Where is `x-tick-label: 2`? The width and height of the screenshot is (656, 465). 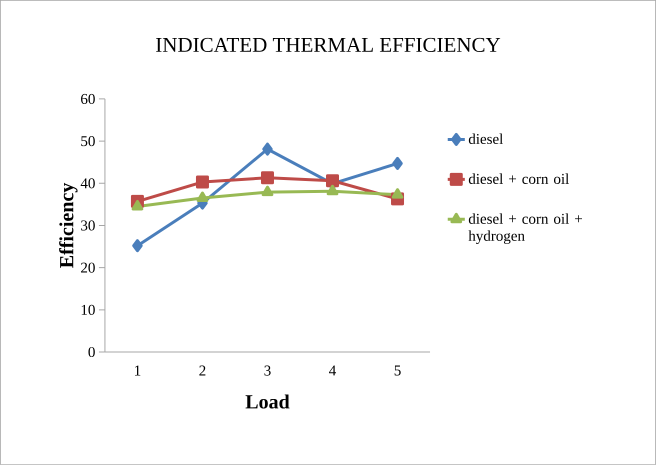 x-tick-label: 2 is located at coordinates (202, 371).